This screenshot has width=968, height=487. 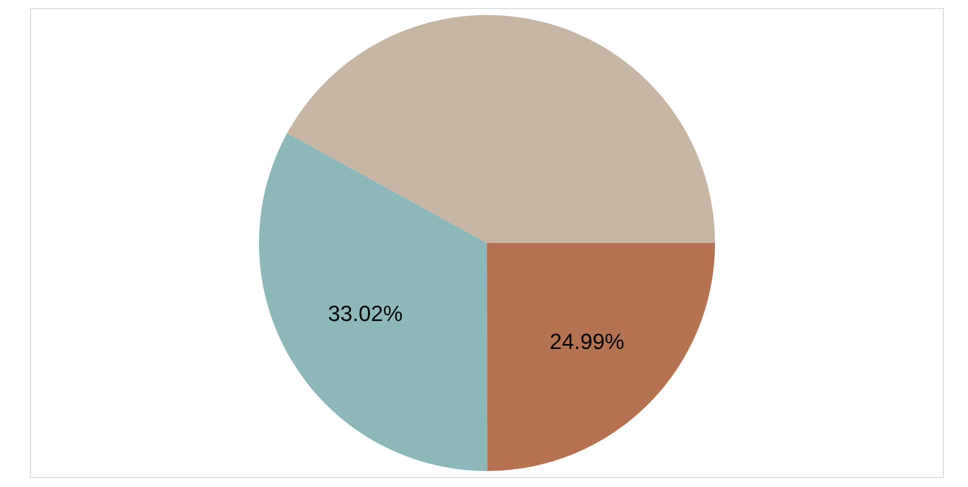 What do you see at coordinates (365, 313) in the screenshot?
I see `data-label: 33.02%` at bounding box center [365, 313].